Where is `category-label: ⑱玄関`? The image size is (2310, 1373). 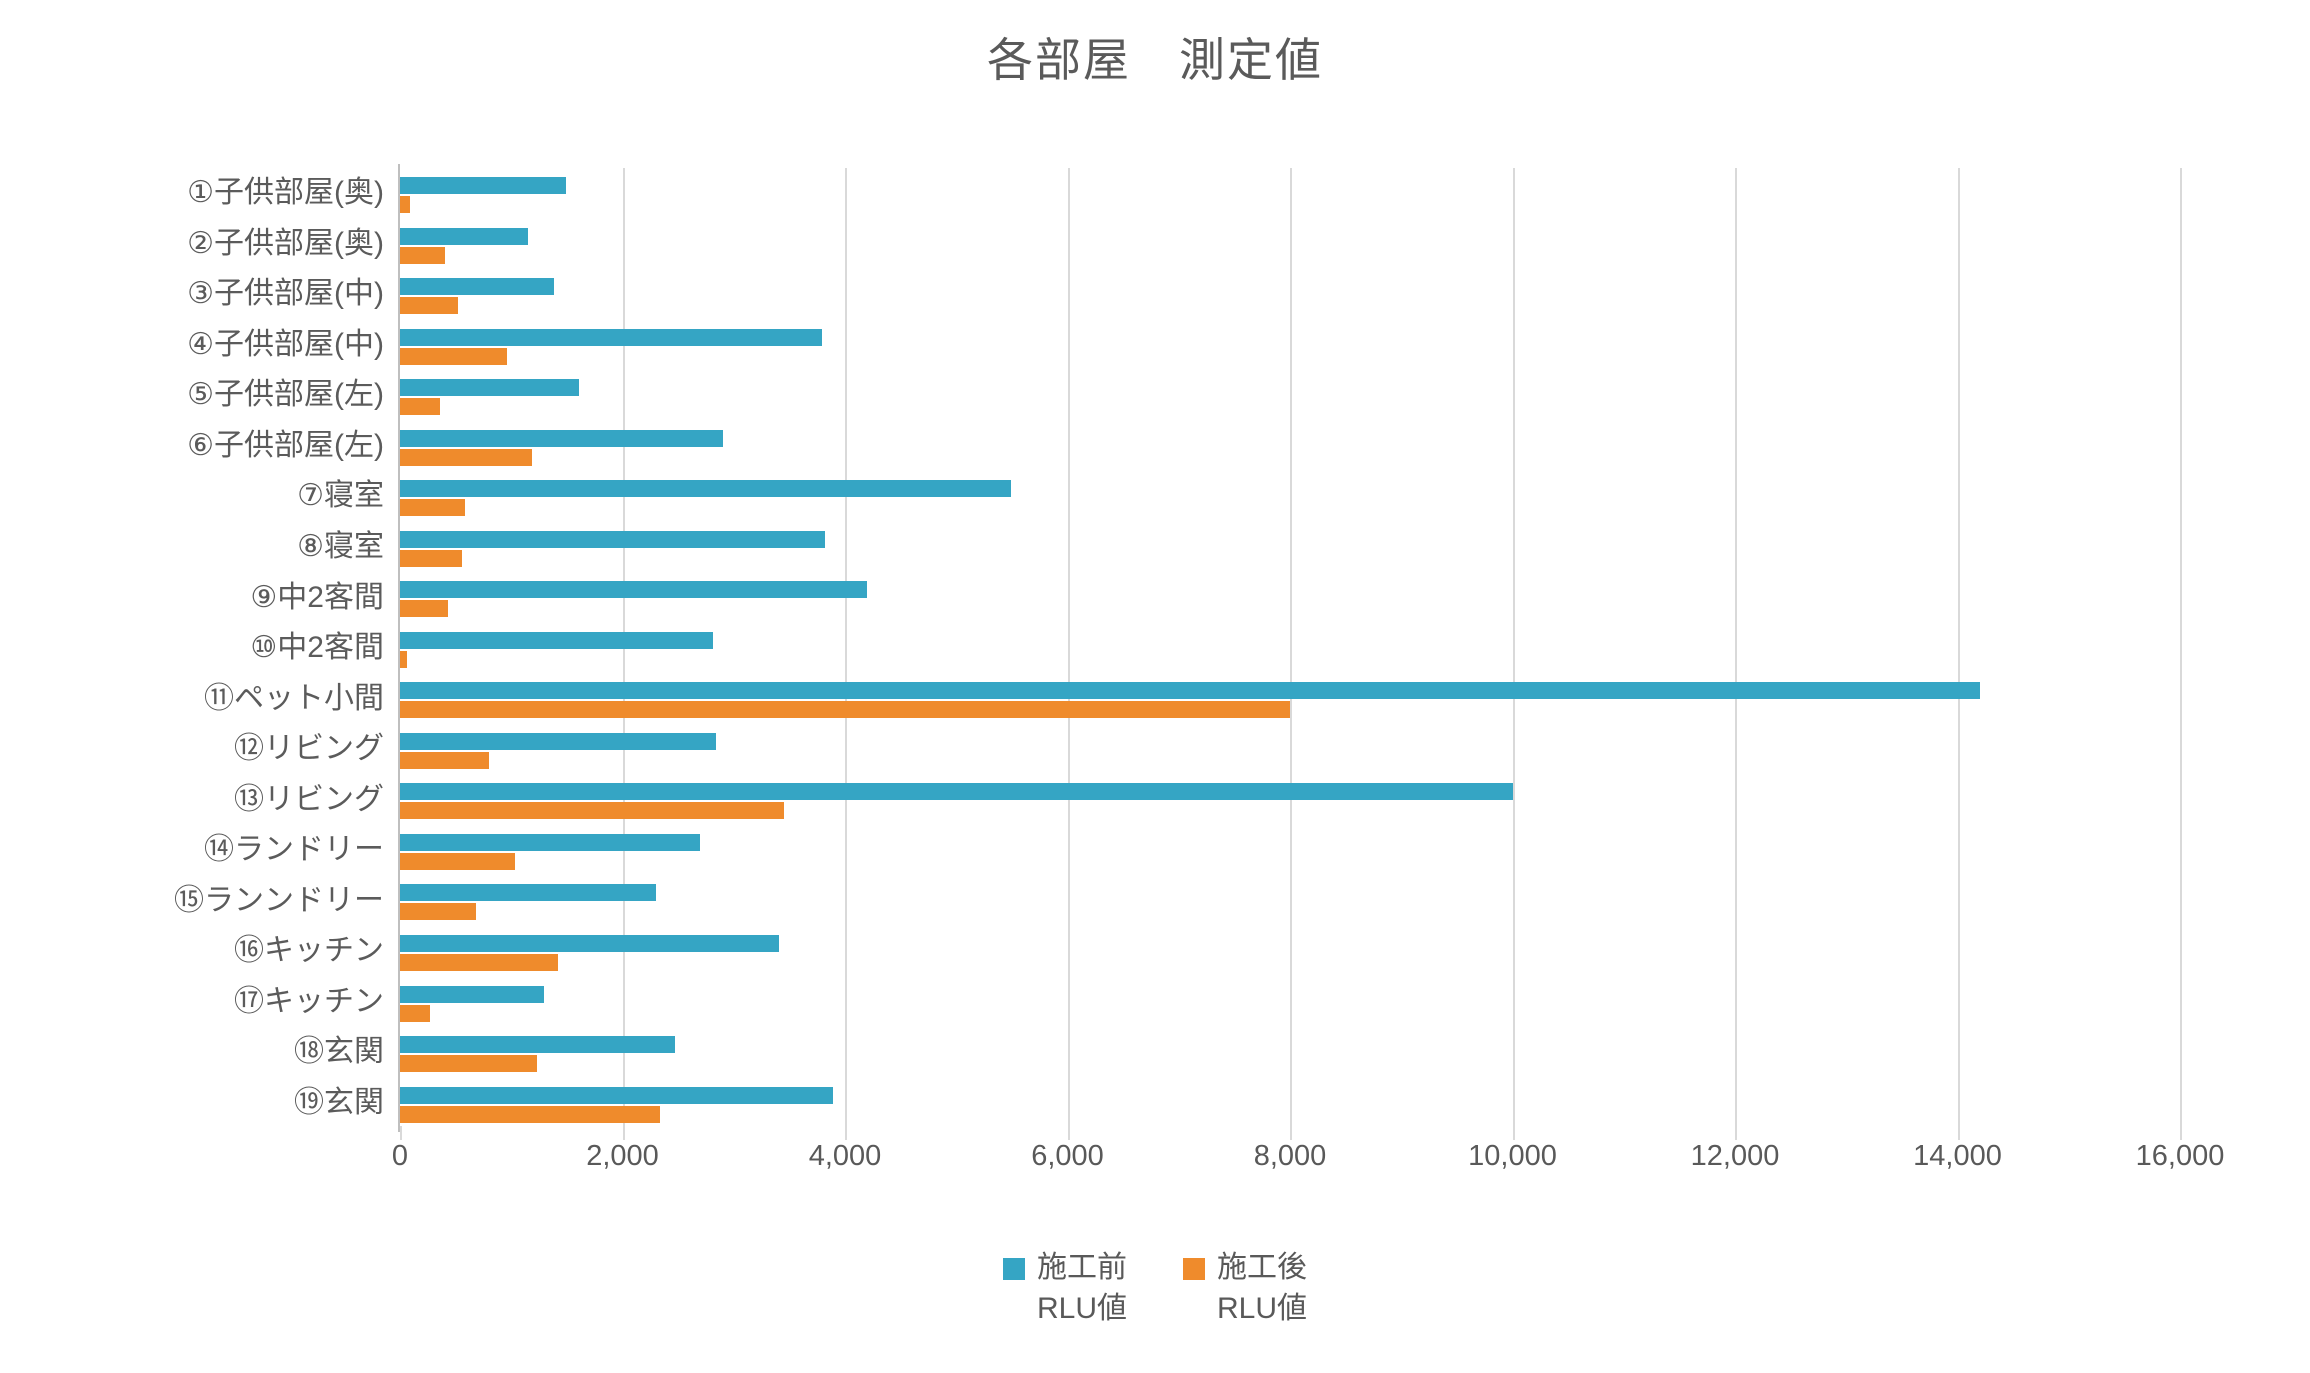 category-label: ⑱玄関 is located at coordinates (339, 1052).